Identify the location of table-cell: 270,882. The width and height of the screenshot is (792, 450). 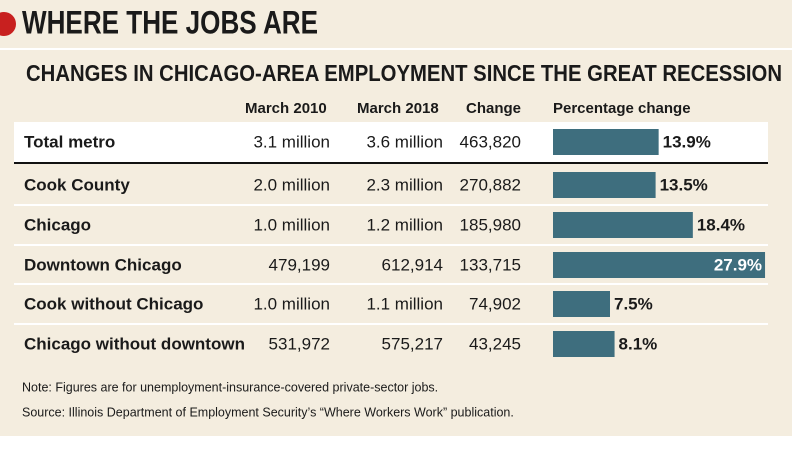
(490, 184).